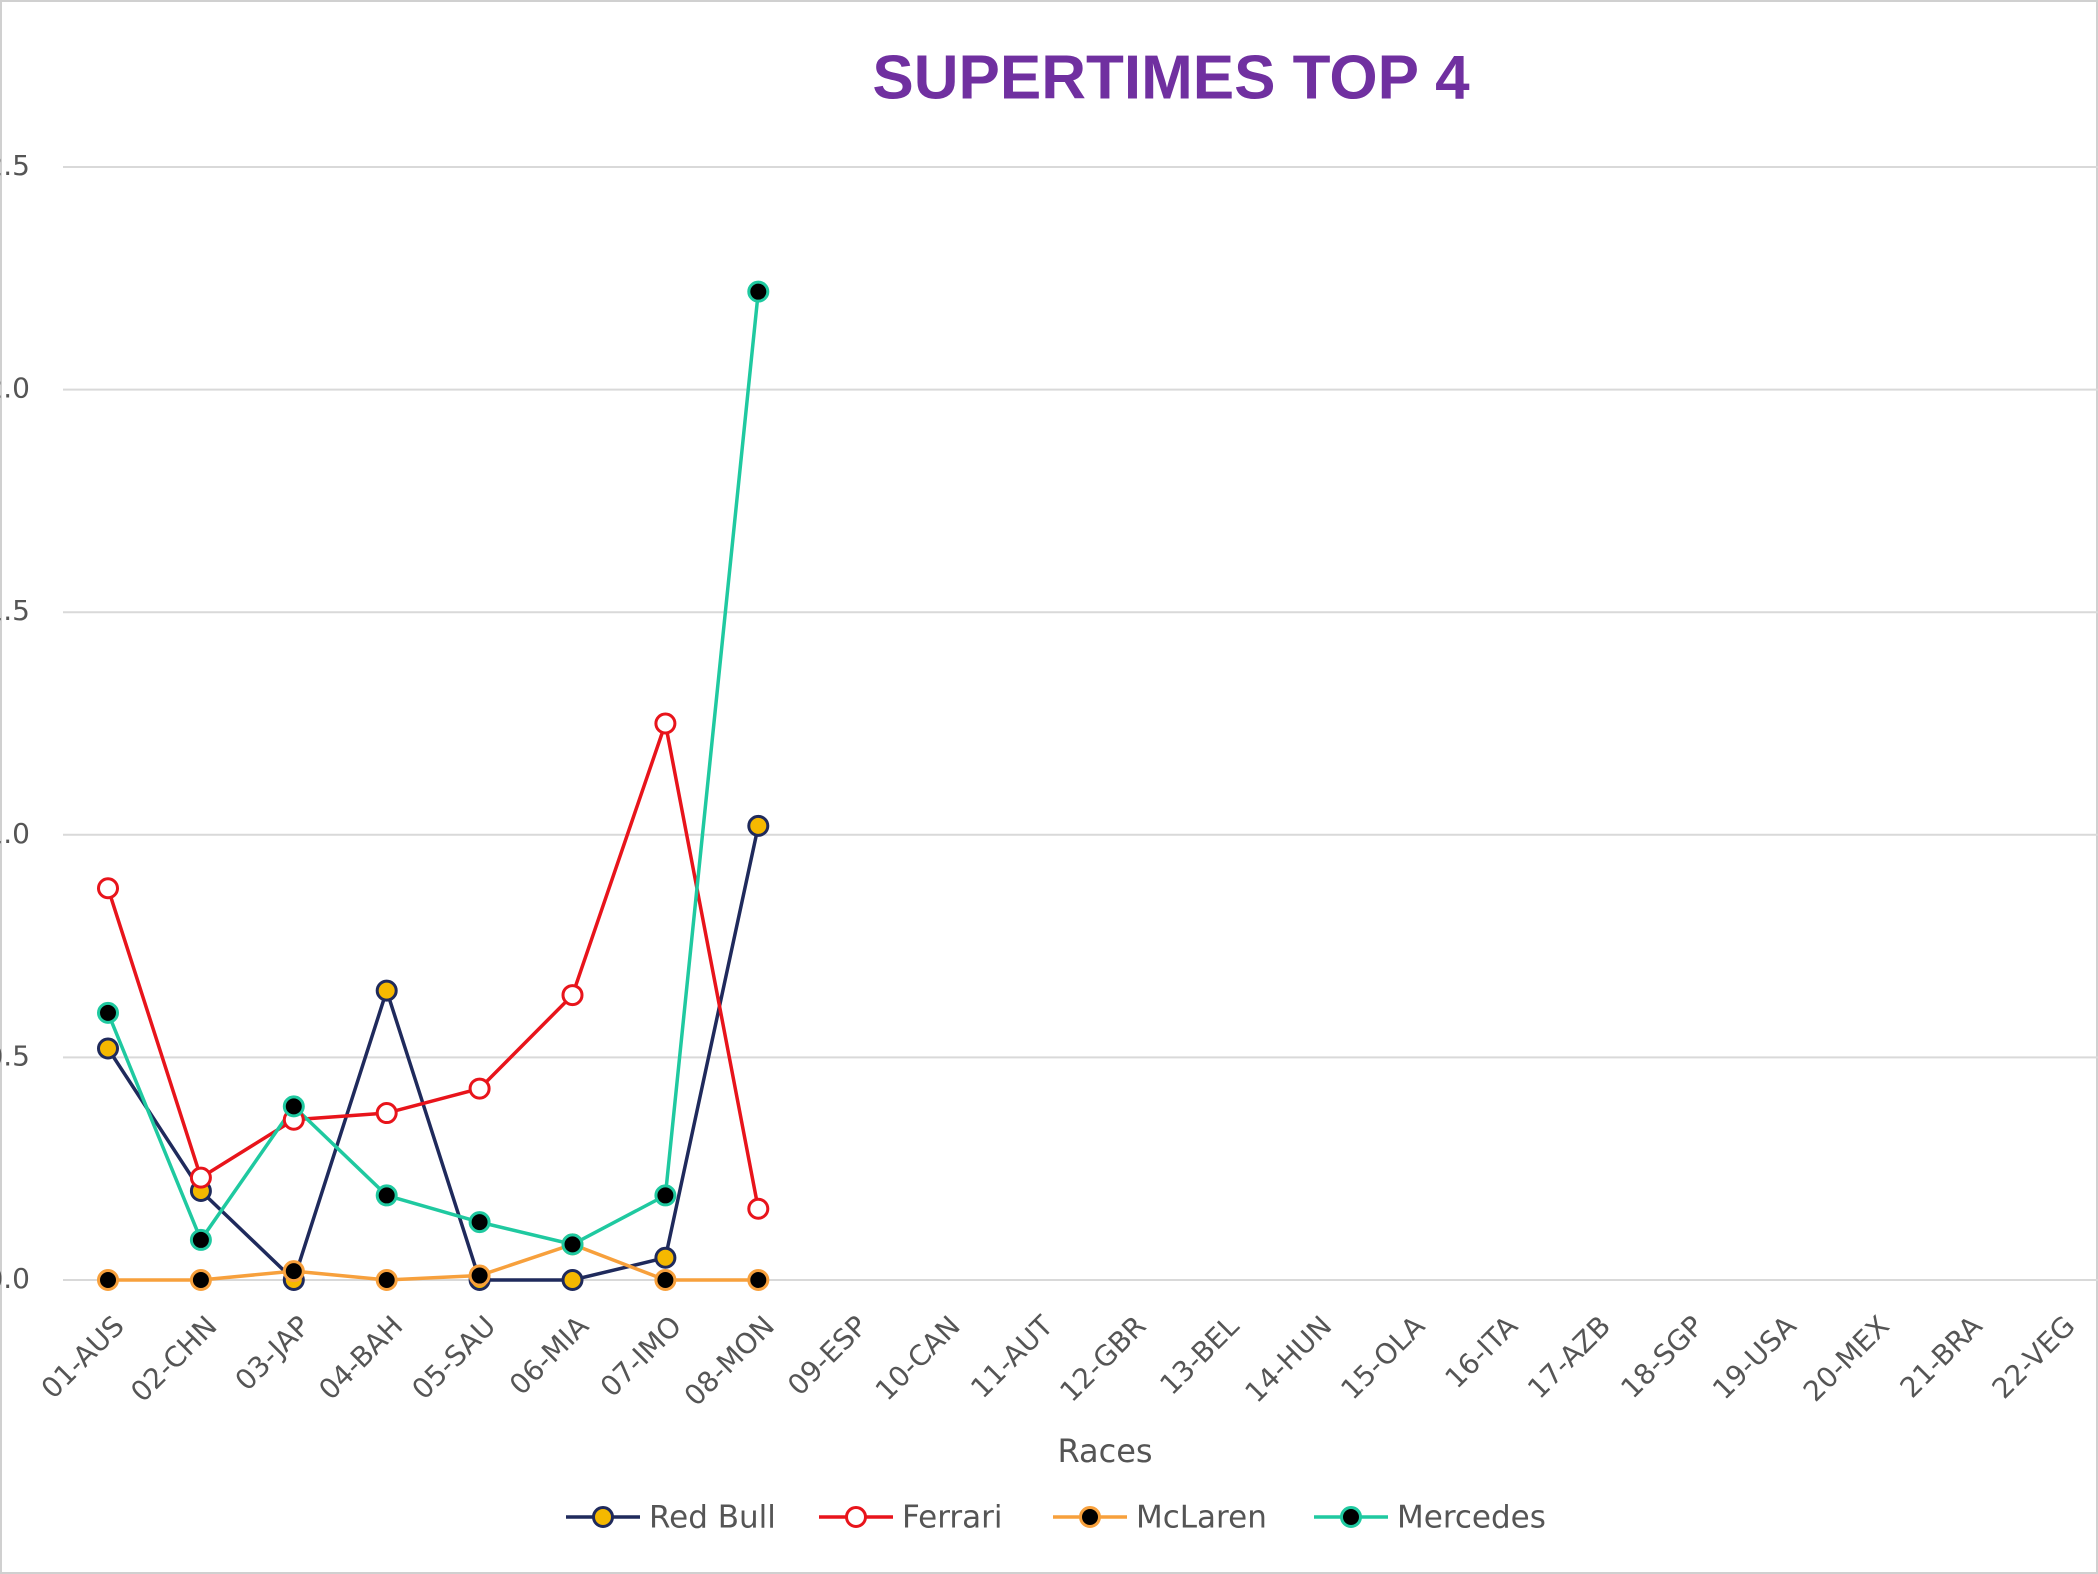 Image resolution: width=2098 pixels, height=1574 pixels. What do you see at coordinates (712, 1518) in the screenshot?
I see `legend-label: Red Bull` at bounding box center [712, 1518].